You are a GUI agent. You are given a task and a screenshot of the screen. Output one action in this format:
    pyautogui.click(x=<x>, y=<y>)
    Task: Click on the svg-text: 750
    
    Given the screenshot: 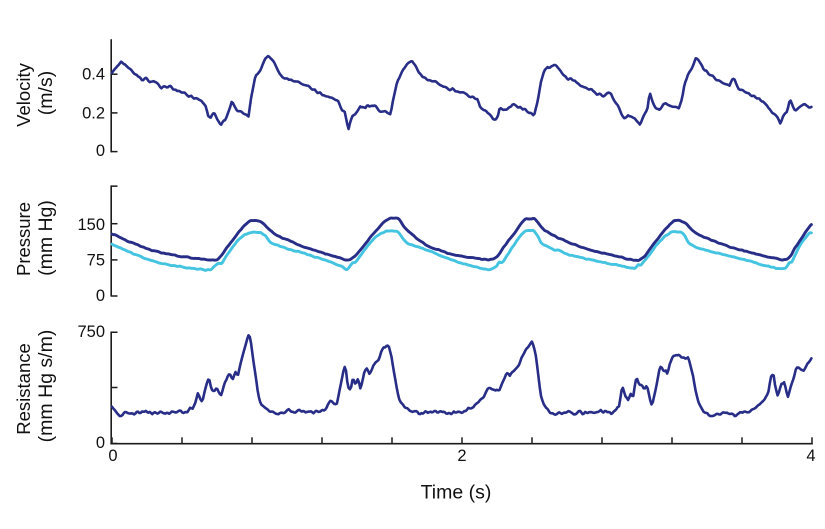 What is the action you would take?
    pyautogui.click(x=91, y=332)
    